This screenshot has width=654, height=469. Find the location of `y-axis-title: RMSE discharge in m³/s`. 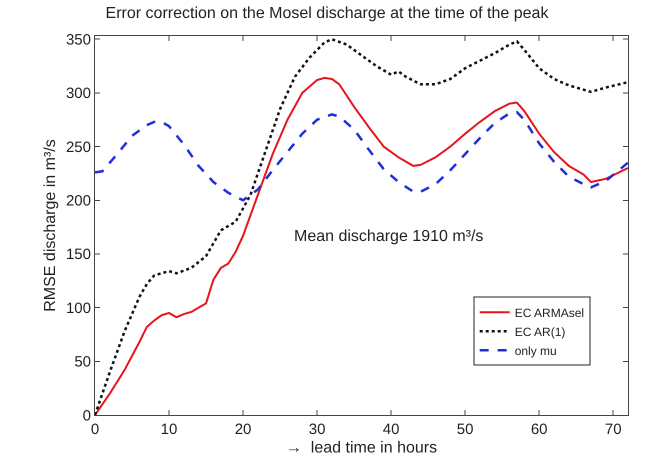

y-axis-title: RMSE discharge in m³/s is located at coordinates (50, 225).